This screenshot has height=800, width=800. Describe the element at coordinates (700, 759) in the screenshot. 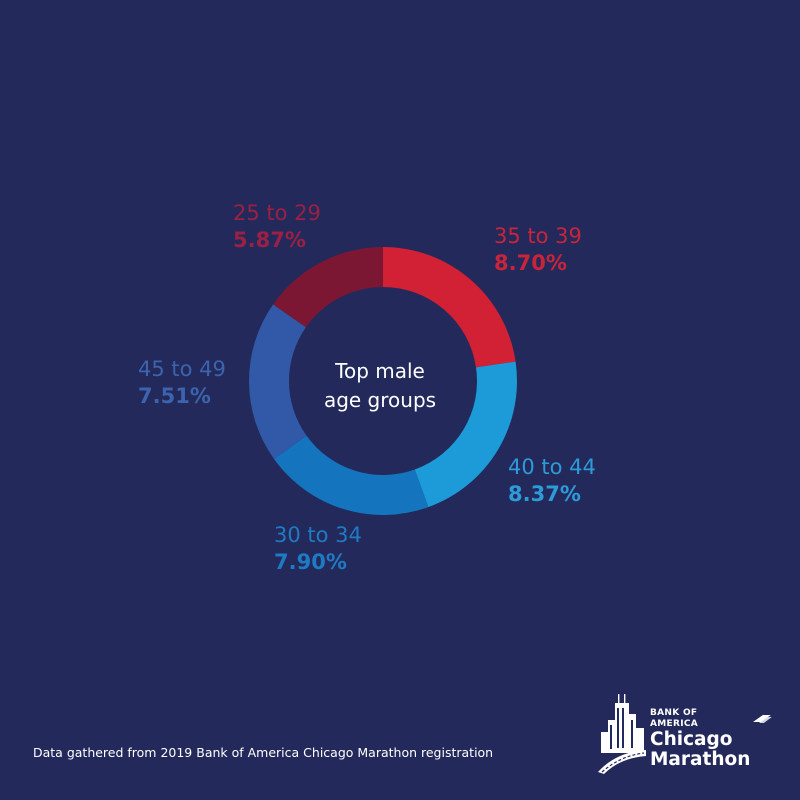

I see `logo-line2: Marathon` at that location.